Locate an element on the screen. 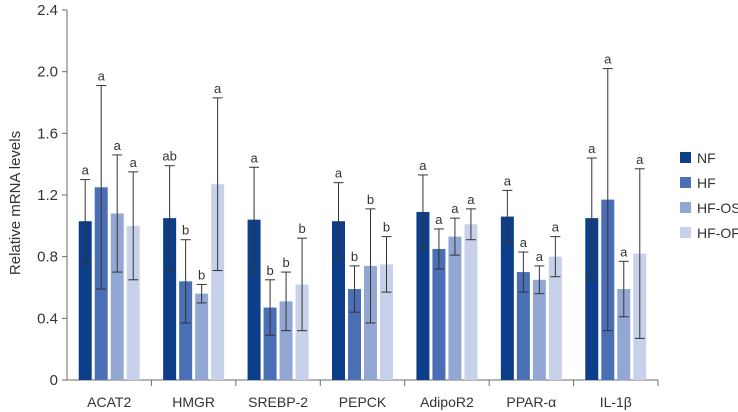  x-category-label: IL-1β is located at coordinates (616, 402).